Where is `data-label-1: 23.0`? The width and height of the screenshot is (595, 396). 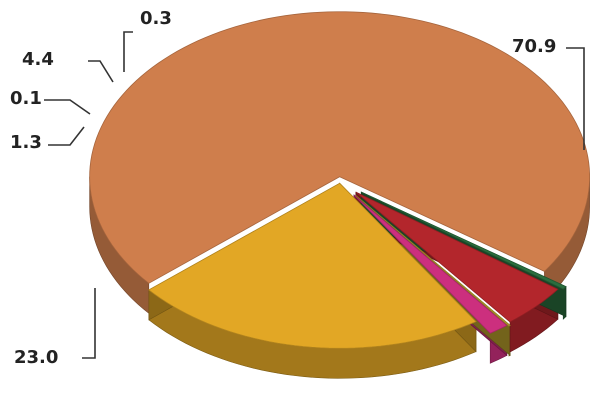
data-label-1: 23.0 is located at coordinates (36, 357).